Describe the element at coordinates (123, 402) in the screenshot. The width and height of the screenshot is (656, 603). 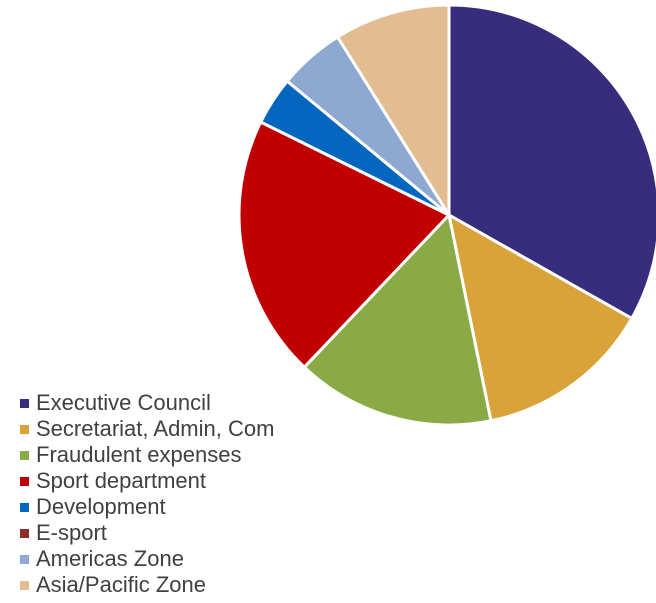
I see `legend-label: Executive Council` at that location.